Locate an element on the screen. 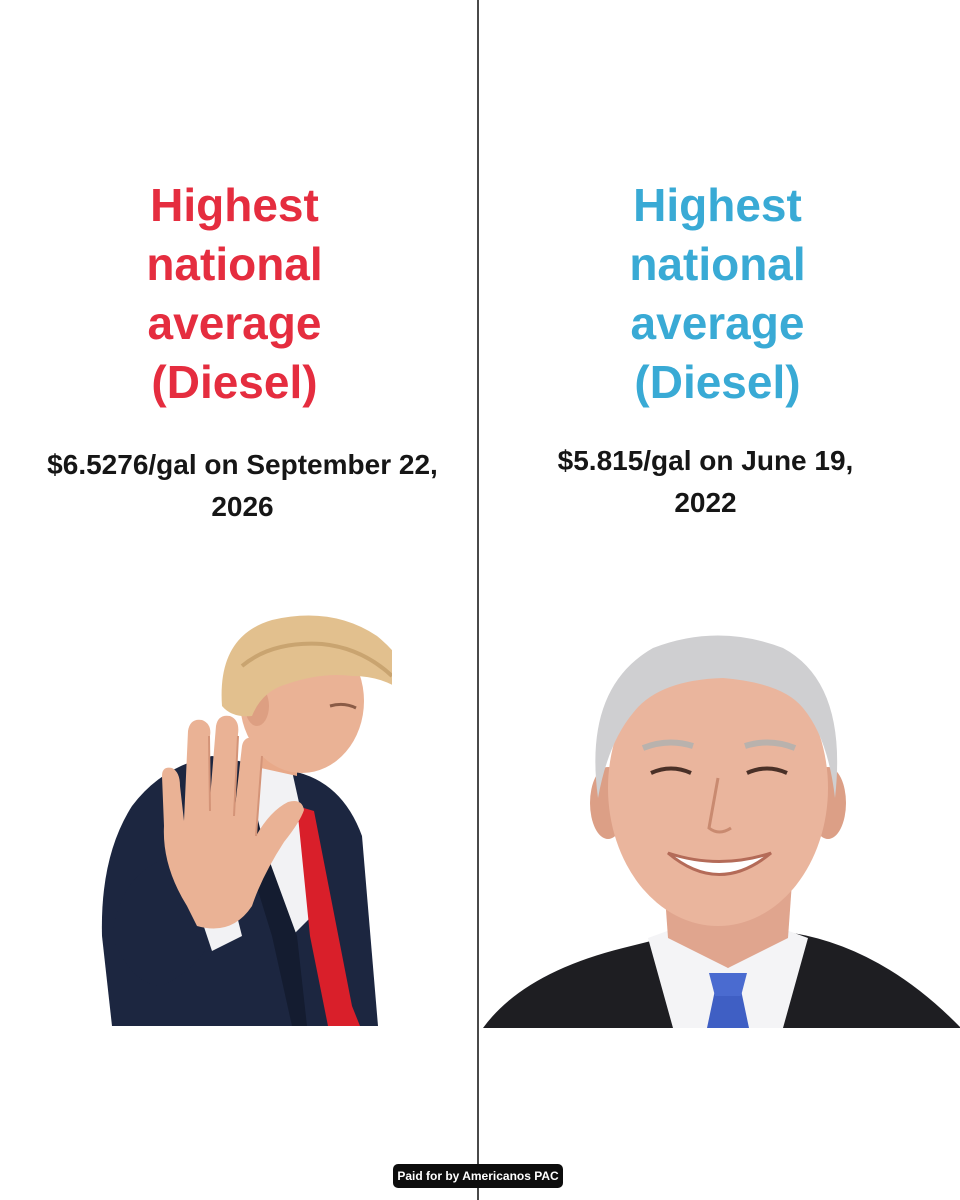  left-person-photo is located at coordinates (242, 816).